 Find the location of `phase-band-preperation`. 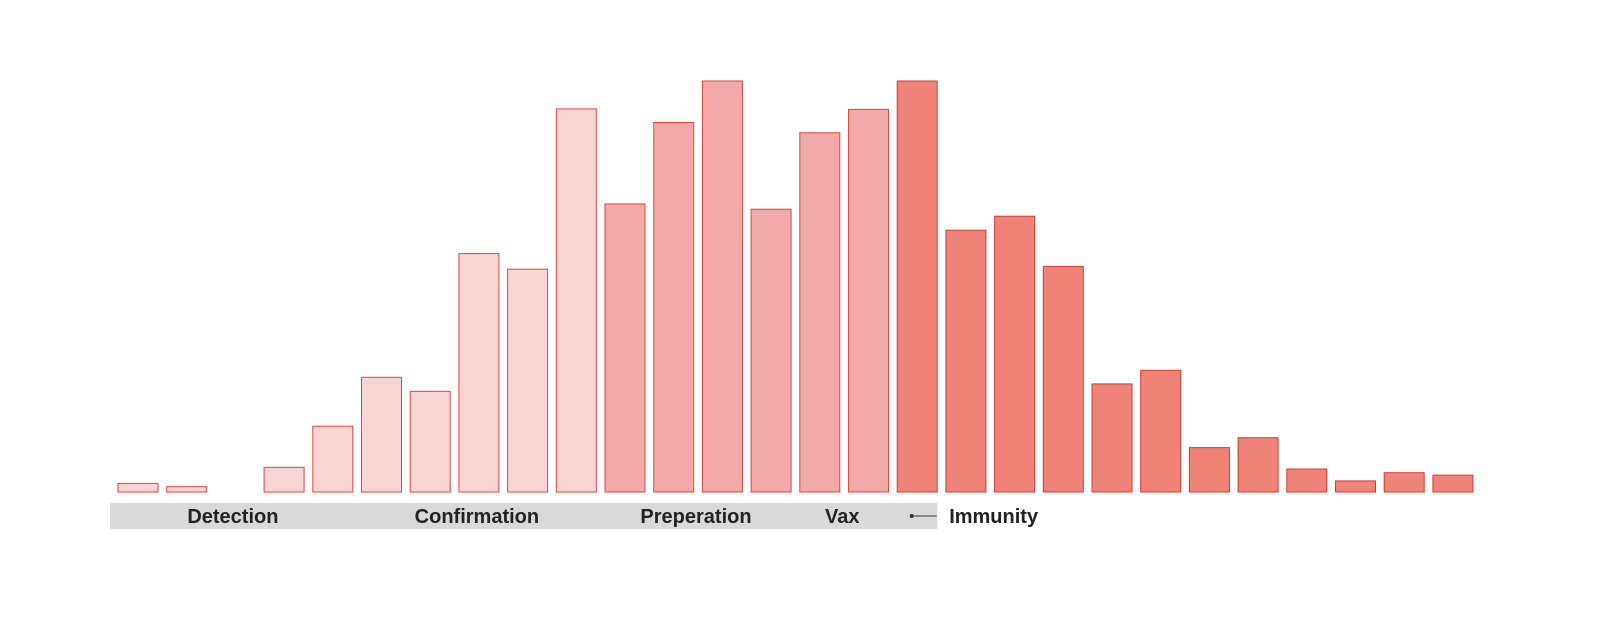

phase-band-preperation is located at coordinates (696, 516).